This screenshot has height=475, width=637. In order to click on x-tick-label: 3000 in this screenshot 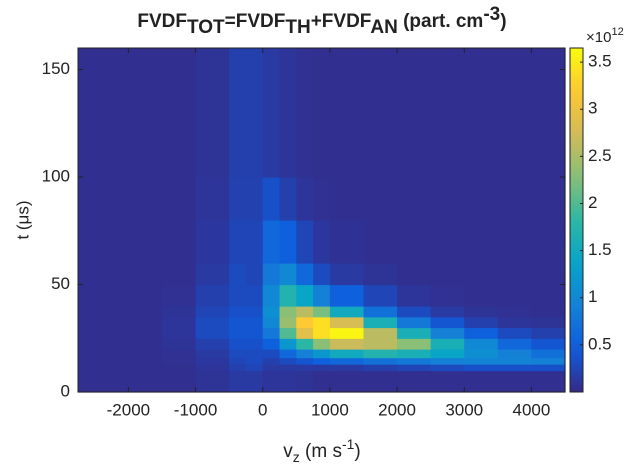, I will do `click(464, 409)`.